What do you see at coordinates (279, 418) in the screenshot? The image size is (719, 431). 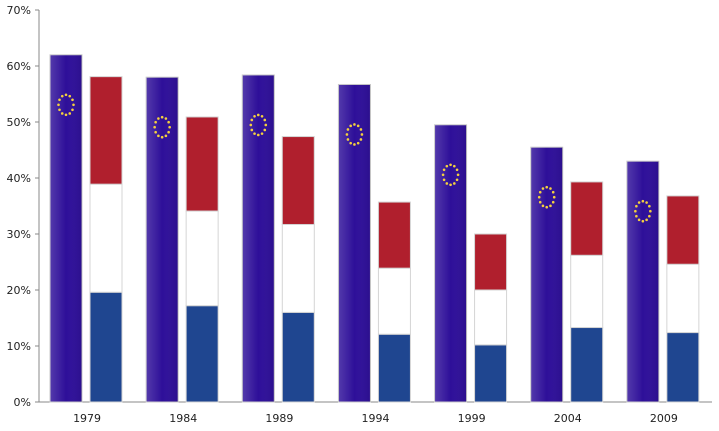 I see `x-tick-label: 1989` at bounding box center [279, 418].